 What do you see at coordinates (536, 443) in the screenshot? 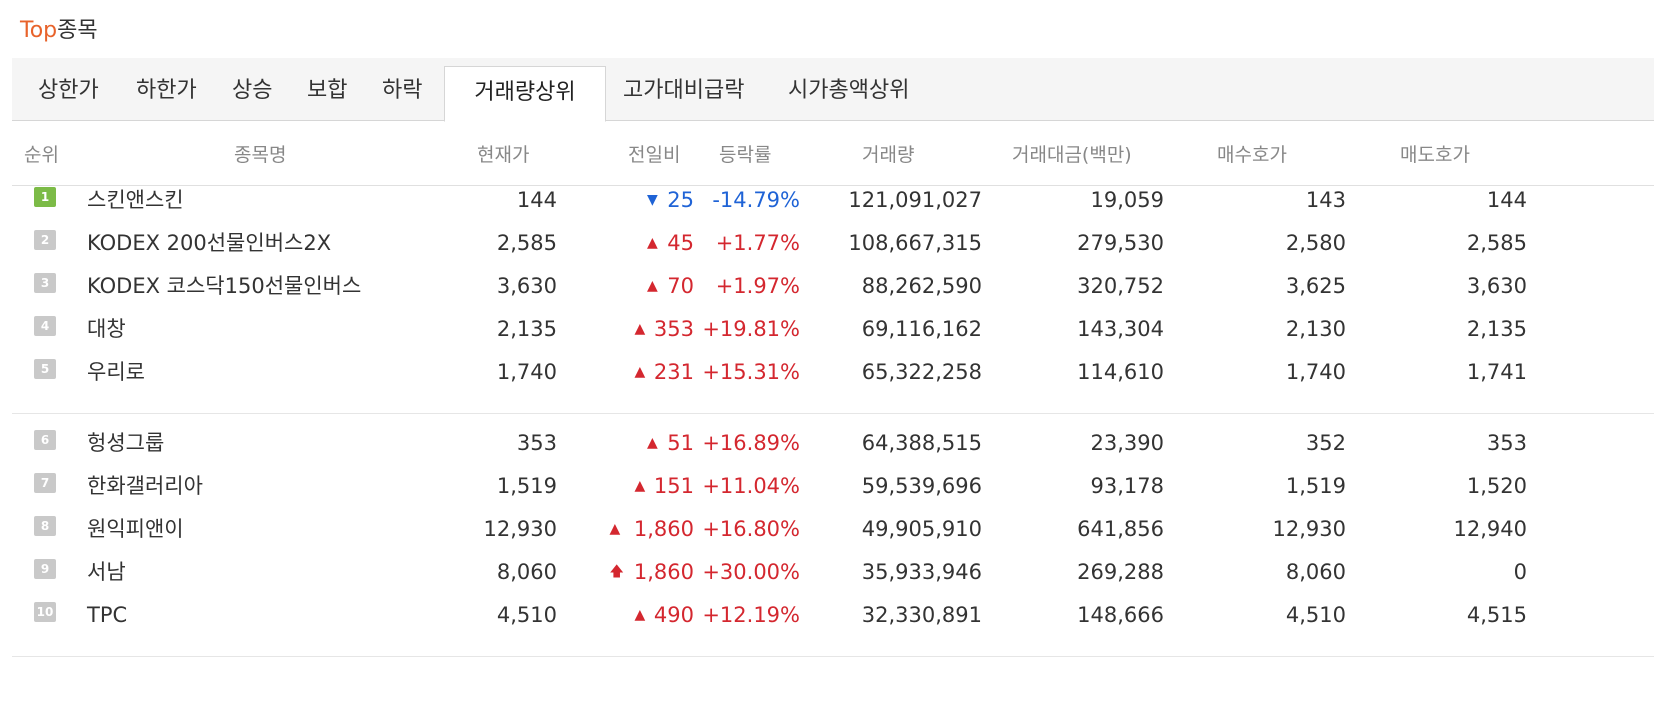
I see `cell-price: 353` at bounding box center [536, 443].